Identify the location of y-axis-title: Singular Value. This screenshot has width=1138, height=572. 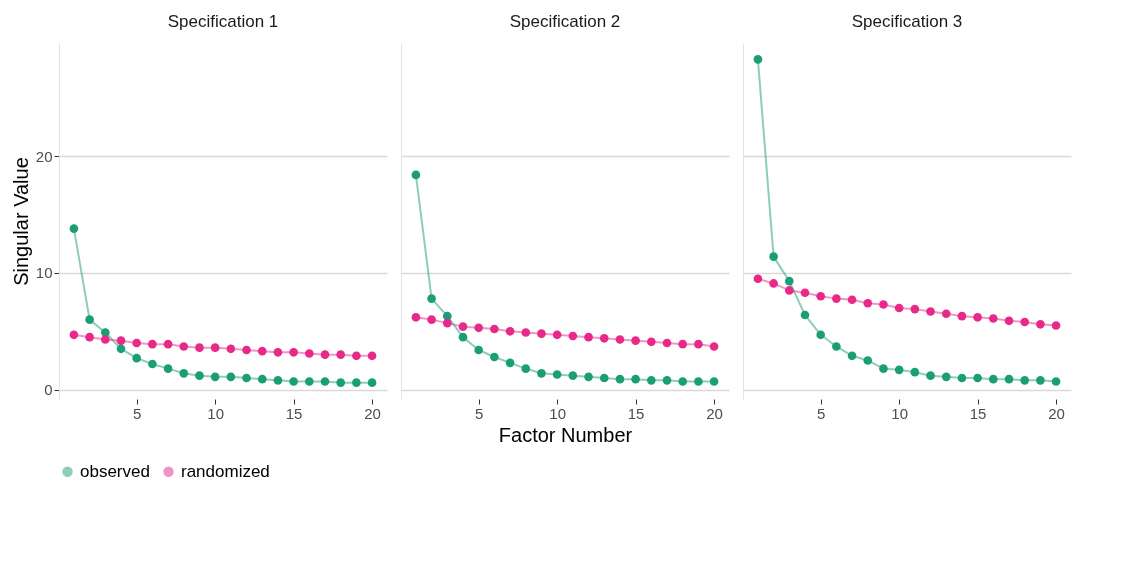
(20, 221).